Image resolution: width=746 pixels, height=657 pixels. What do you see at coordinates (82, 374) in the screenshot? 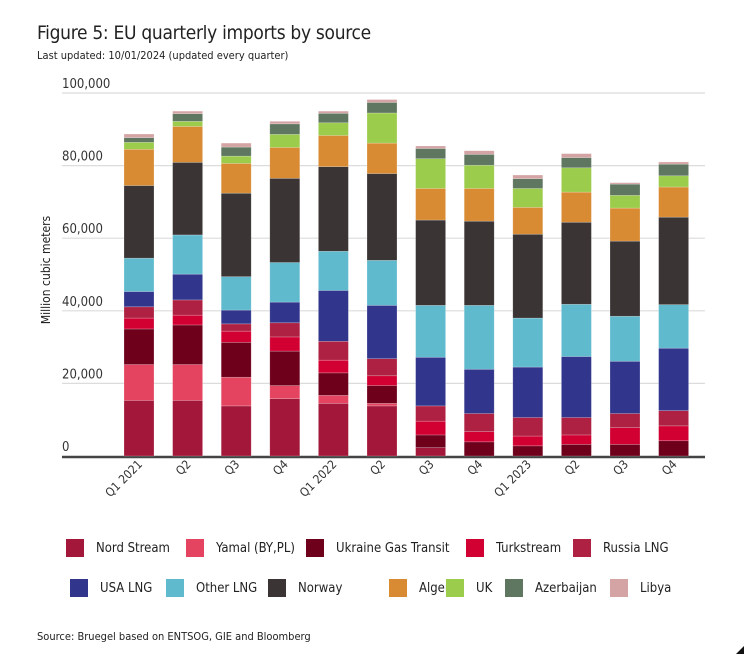
I see `y-tick-label: 20,000` at bounding box center [82, 374].